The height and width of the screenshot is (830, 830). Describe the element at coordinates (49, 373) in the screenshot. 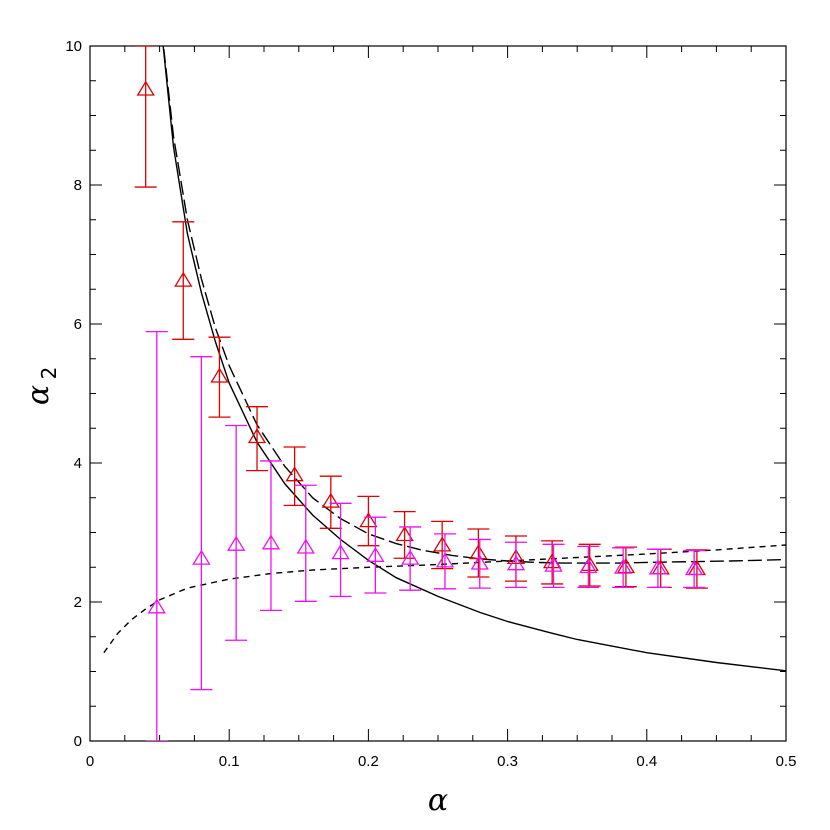

I see `y-axis-title-subscript: 2` at that location.